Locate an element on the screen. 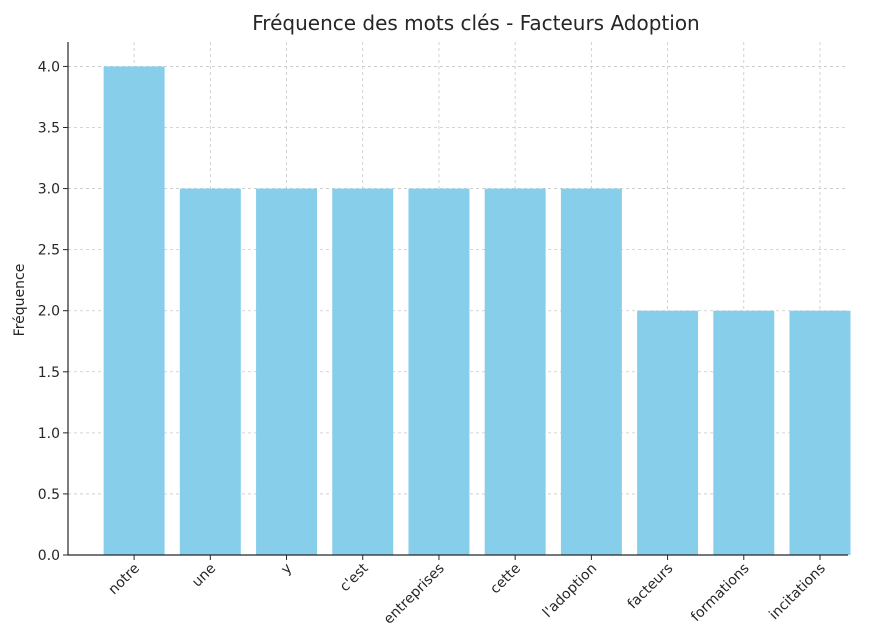 Image resolution: width=875 pixels, height=628 pixels. y-tick-label: 2.5 is located at coordinates (49, 251).